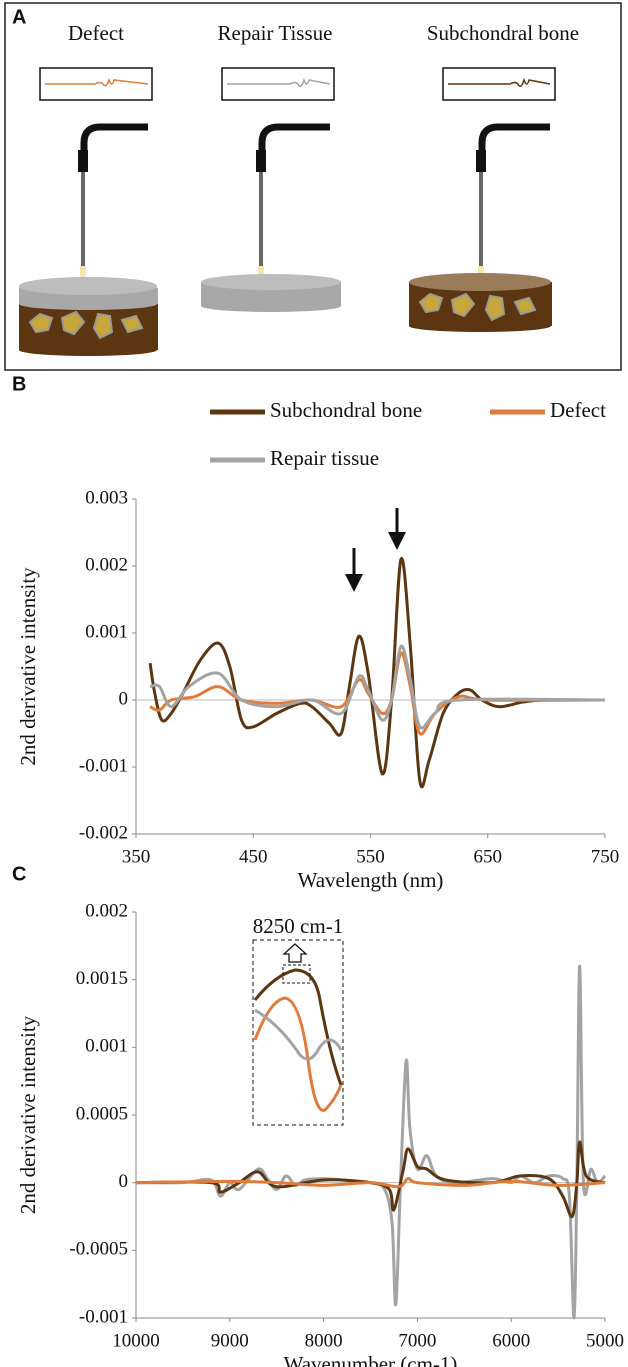 This screenshot has width=628, height=1367. What do you see at coordinates (605, 1340) in the screenshot?
I see `x-tick-label: 5000` at bounding box center [605, 1340].